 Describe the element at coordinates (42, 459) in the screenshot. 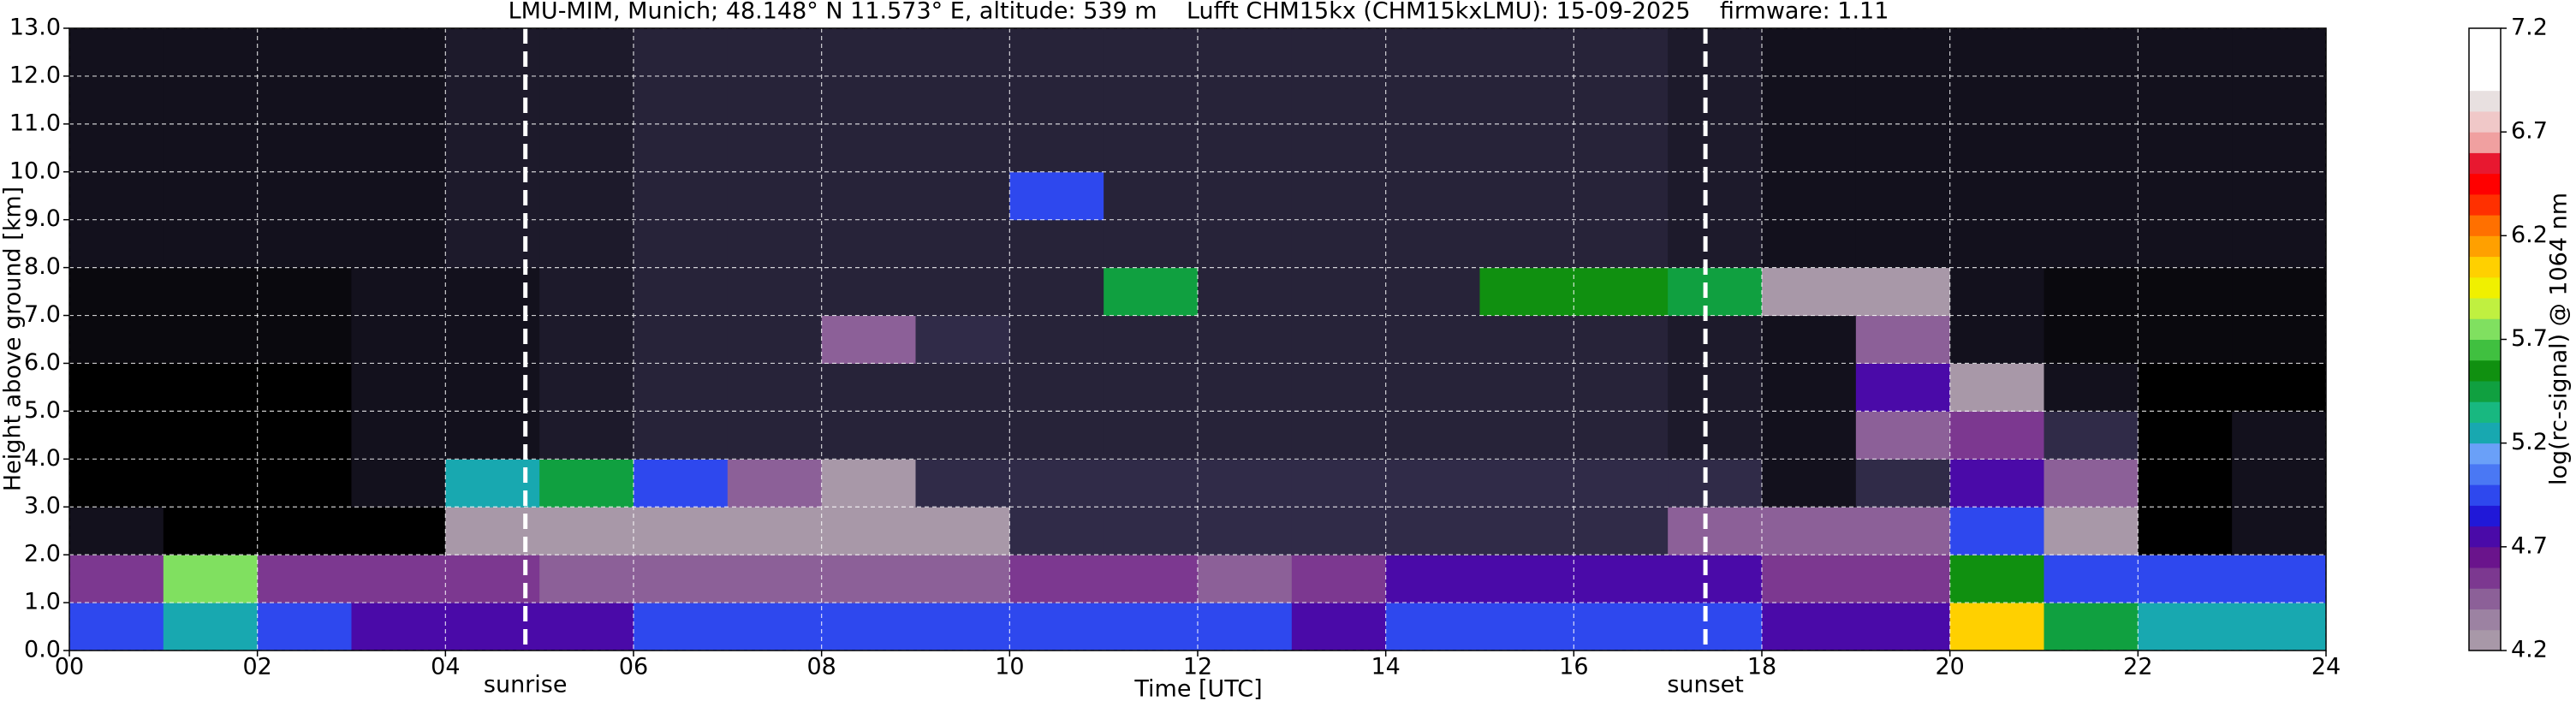

I see `y-tick-label: 4.0` at that location.